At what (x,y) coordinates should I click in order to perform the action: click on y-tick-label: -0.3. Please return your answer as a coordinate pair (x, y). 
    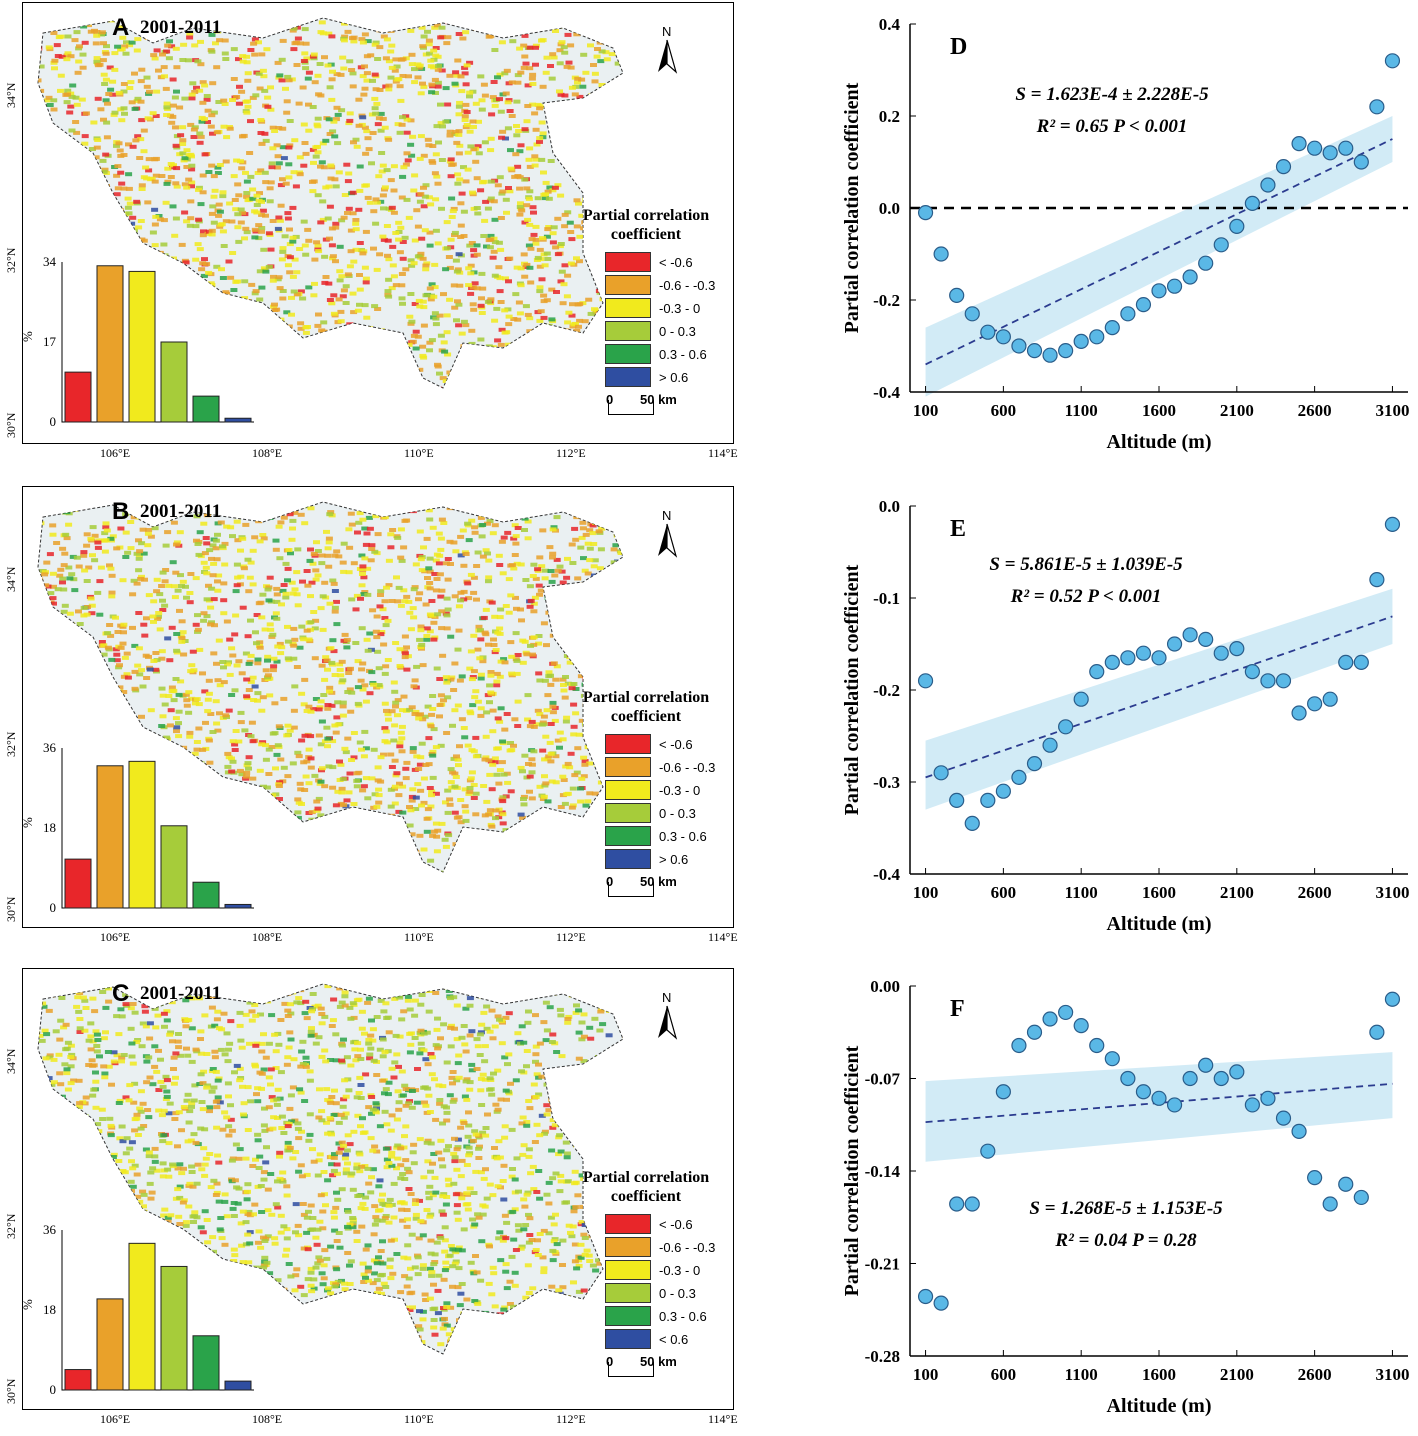
    Looking at the image, I should click on (886, 782).